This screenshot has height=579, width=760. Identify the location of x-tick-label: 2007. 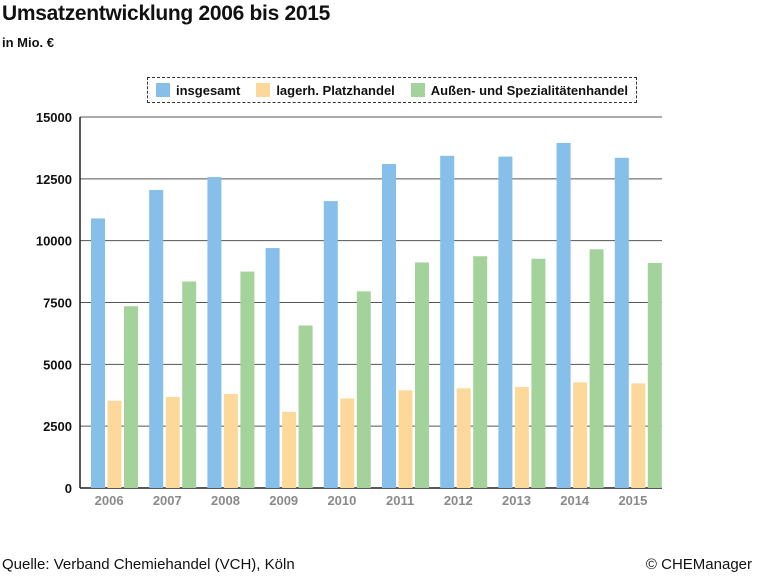
(167, 500).